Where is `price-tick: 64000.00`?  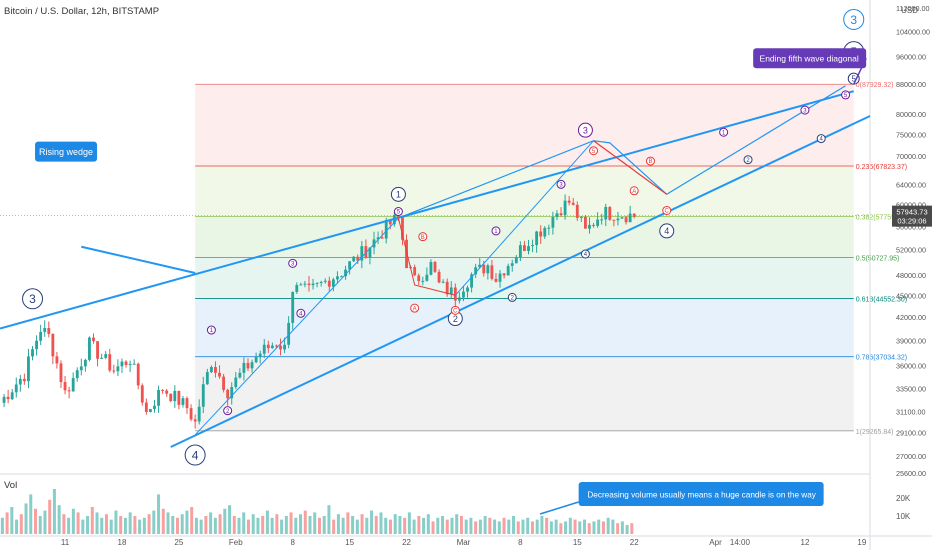
price-tick: 64000.00 is located at coordinates (911, 184).